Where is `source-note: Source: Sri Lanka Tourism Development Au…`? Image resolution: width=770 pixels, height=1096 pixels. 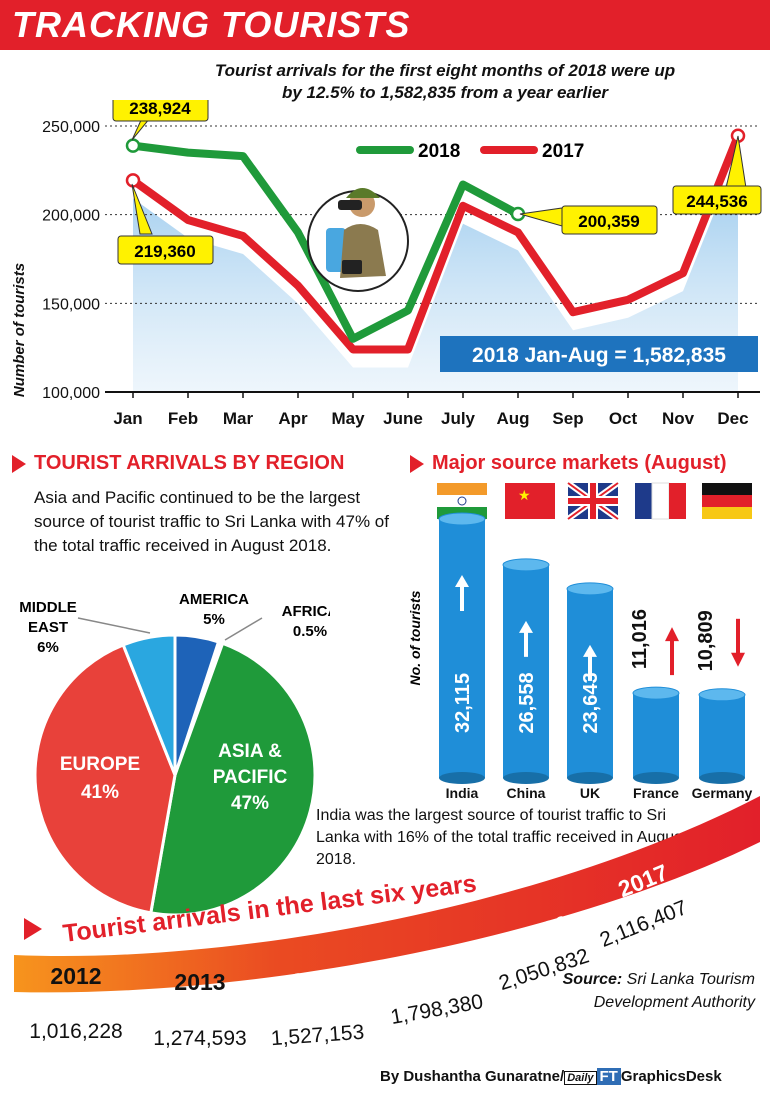
source-note: Source: Sri Lanka Tourism Development Au… is located at coordinates (657, 991).